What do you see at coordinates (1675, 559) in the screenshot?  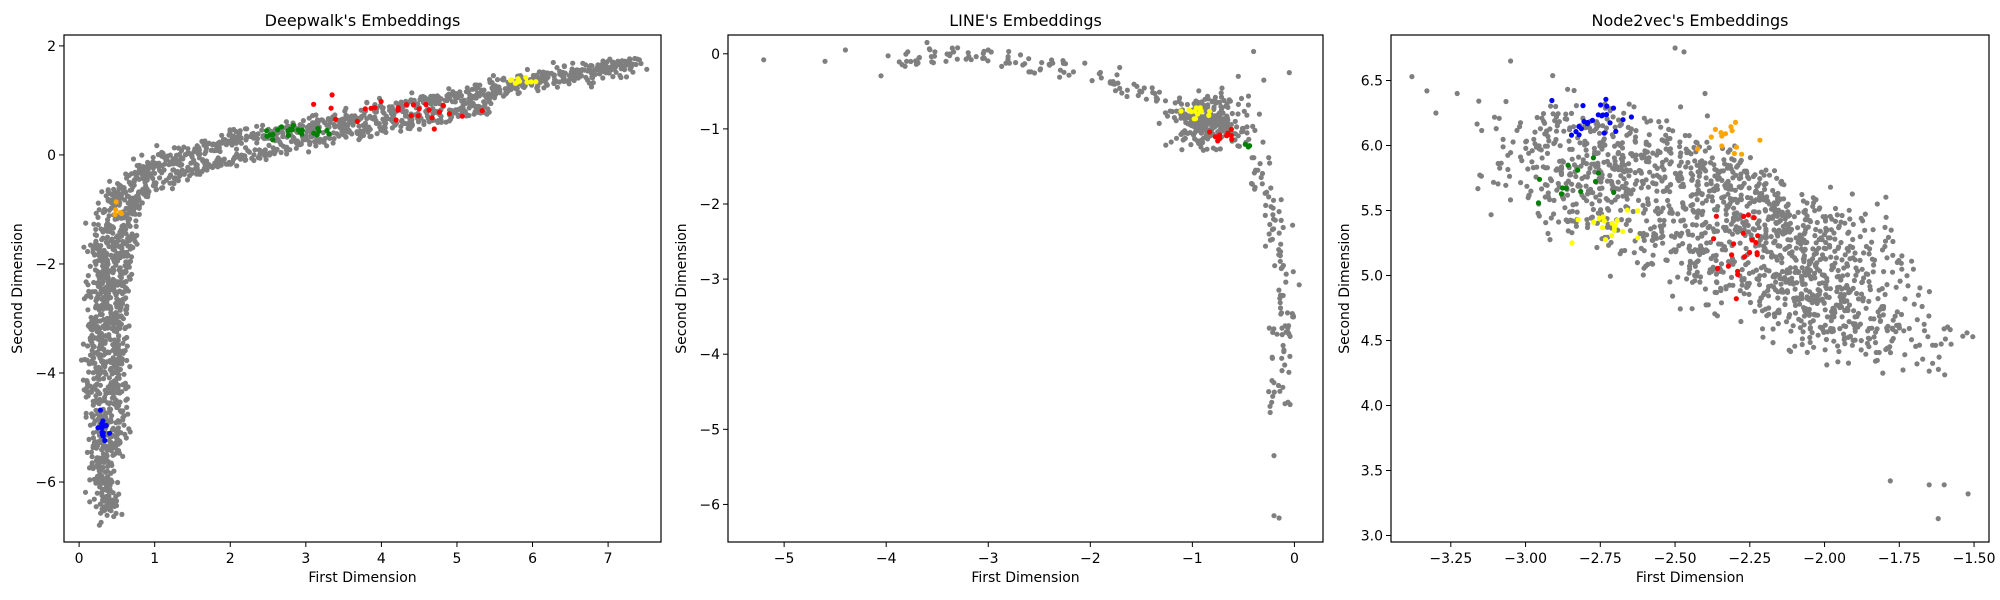 I see `node2vec-xtick-label: −2.50` at bounding box center [1675, 559].